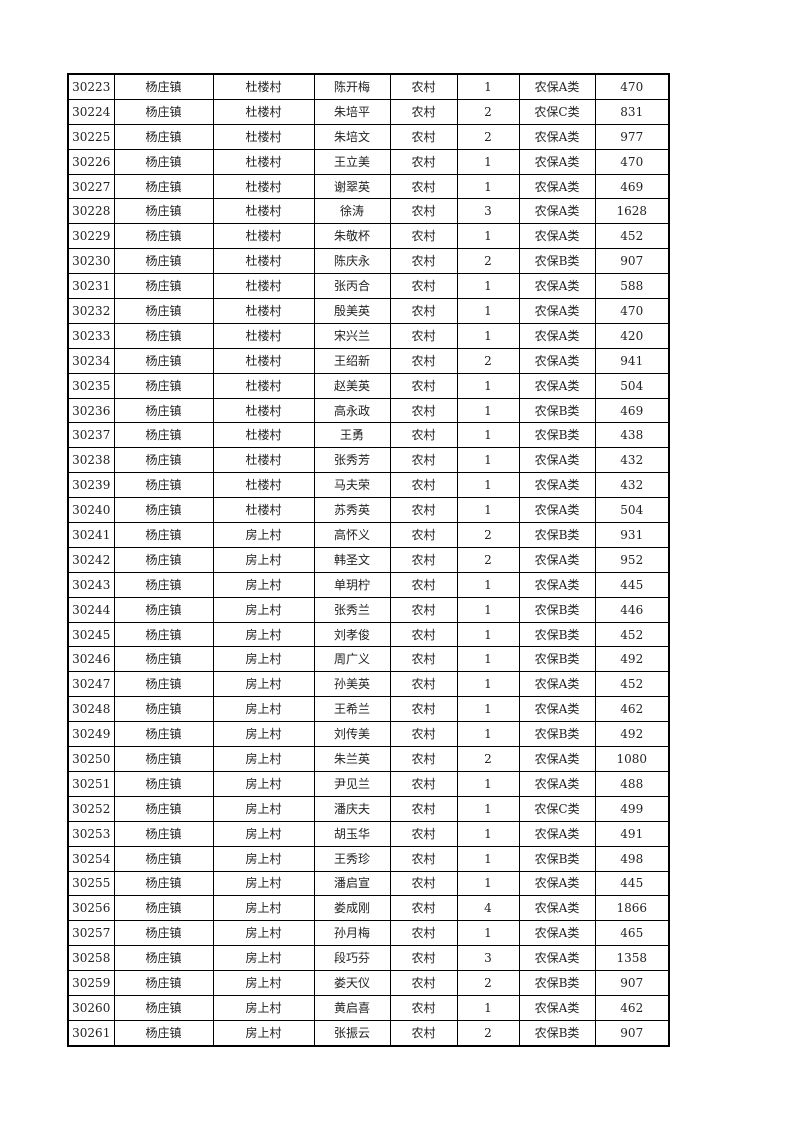  What do you see at coordinates (488, 908) in the screenshot?
I see `count-cell: 4` at bounding box center [488, 908].